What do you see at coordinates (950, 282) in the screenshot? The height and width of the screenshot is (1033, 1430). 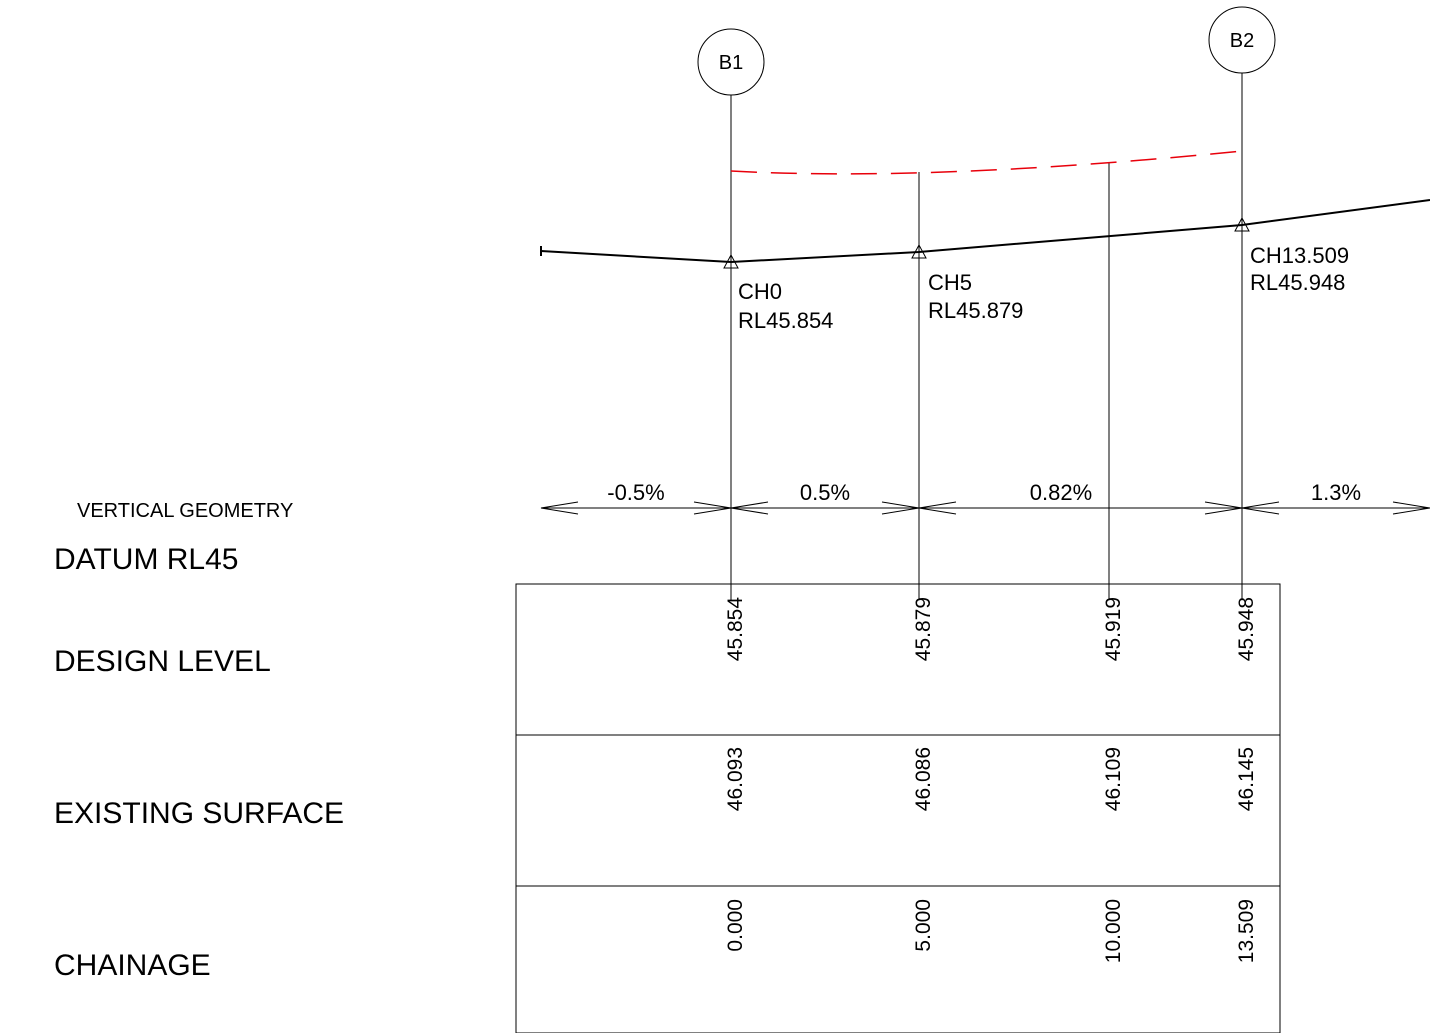 I see `point-ch-label-ch5: CH5` at bounding box center [950, 282].